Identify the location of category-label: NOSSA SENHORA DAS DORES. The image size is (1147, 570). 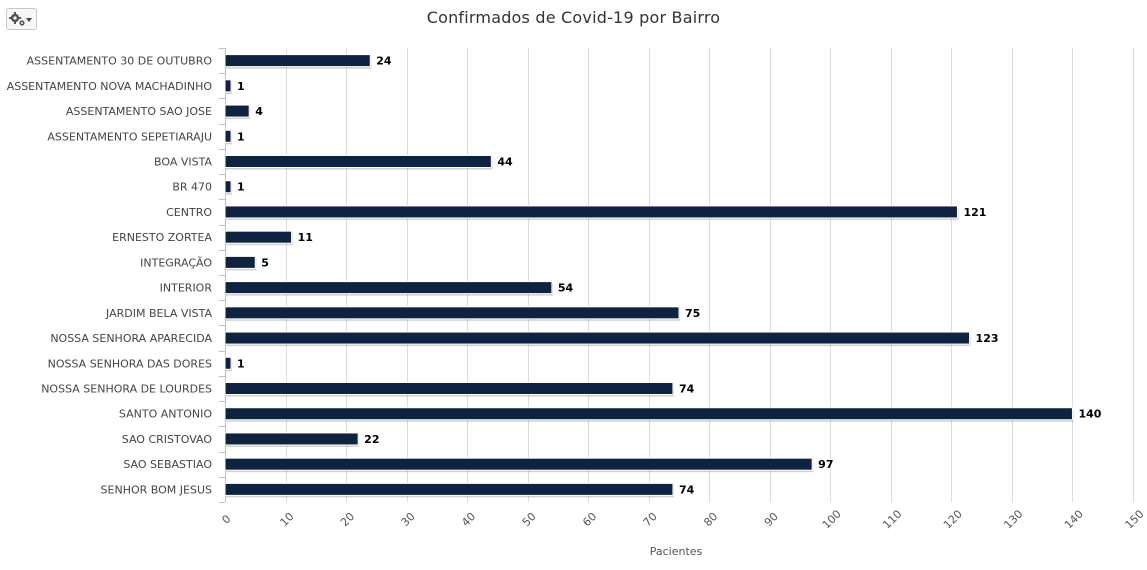
(130, 363).